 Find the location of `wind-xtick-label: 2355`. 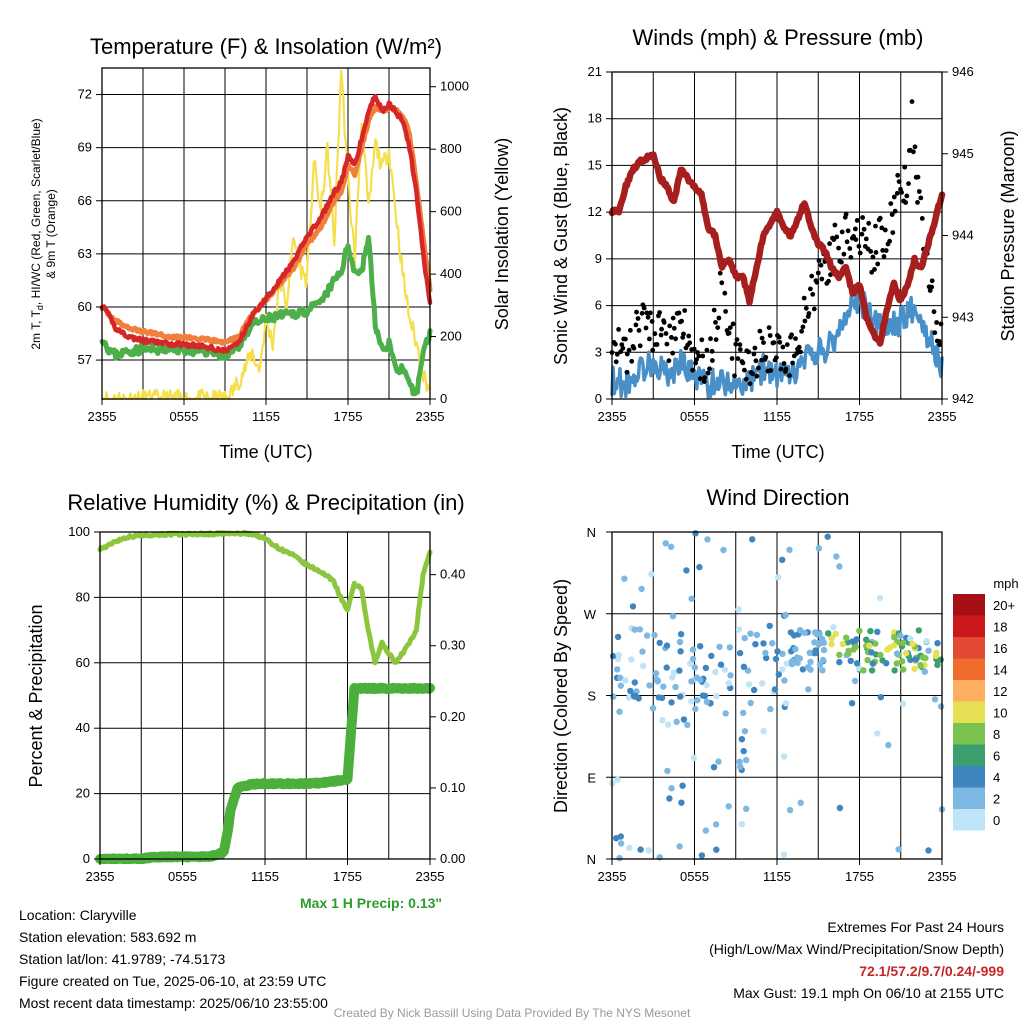

wind-xtick-label: 2355 is located at coordinates (612, 416).